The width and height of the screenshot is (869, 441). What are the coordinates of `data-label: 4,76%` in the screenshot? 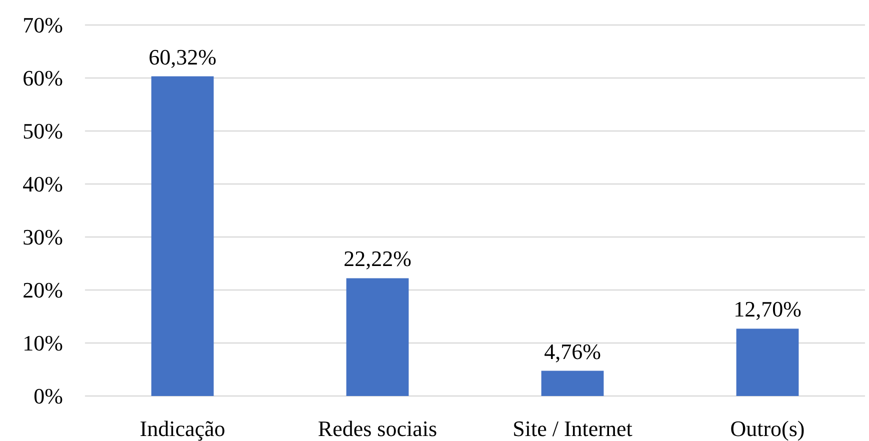 It's located at (572, 351).